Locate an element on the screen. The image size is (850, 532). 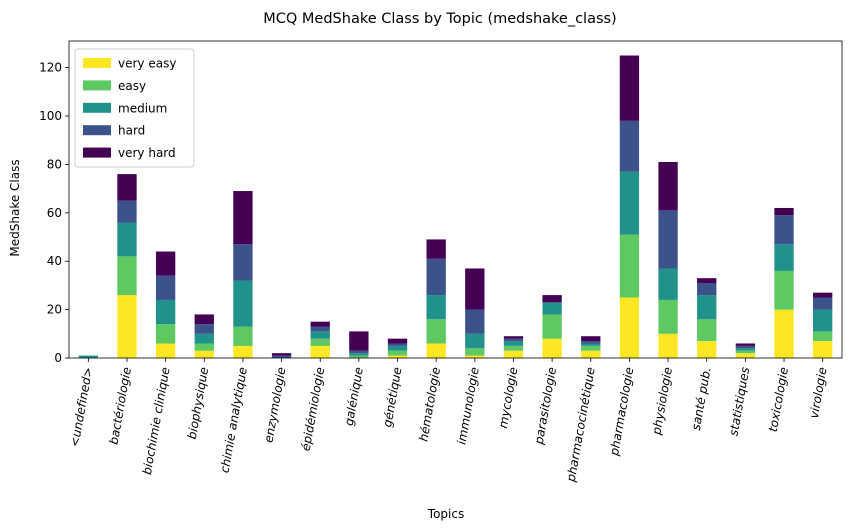
legend-label: medium is located at coordinates (142, 108).